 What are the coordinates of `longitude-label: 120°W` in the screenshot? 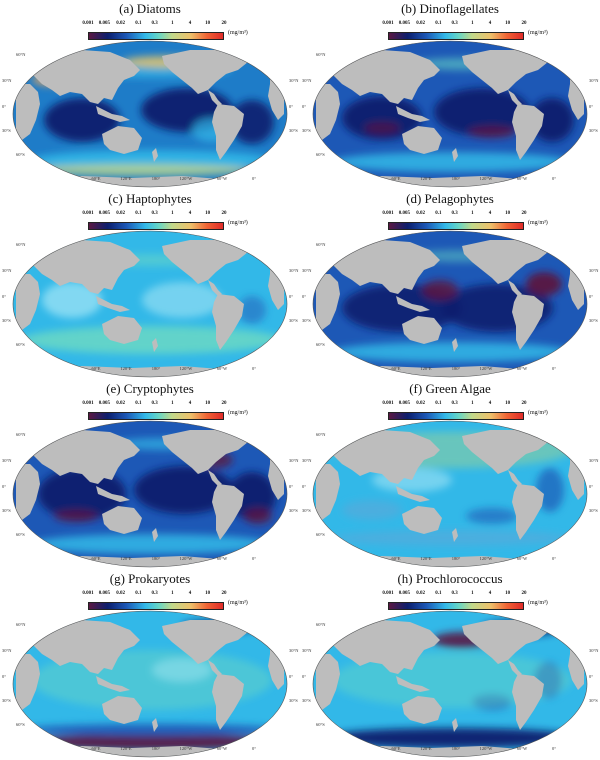 It's located at (186, 178).